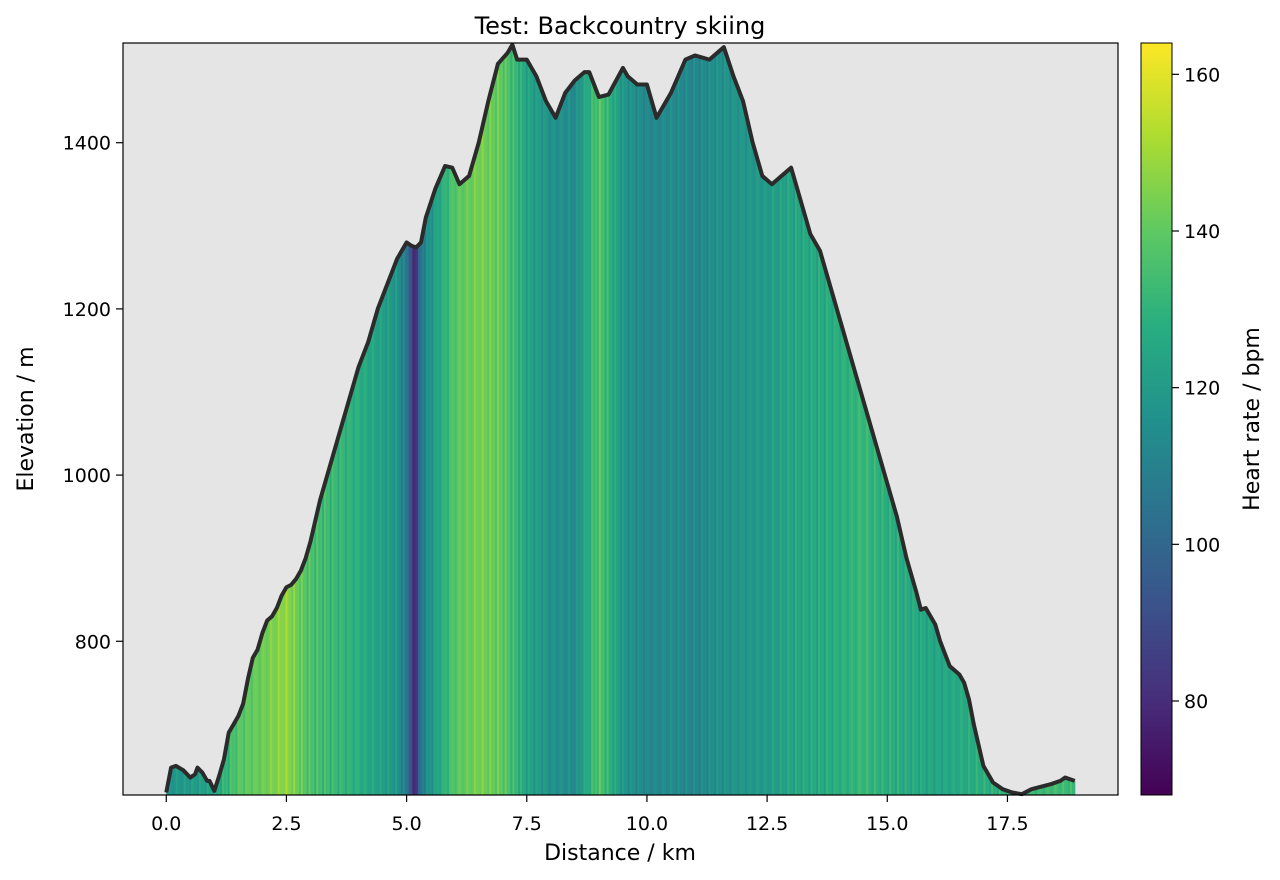  I want to click on y-axis: 800 1000 1200 1400, so click(93, 393).